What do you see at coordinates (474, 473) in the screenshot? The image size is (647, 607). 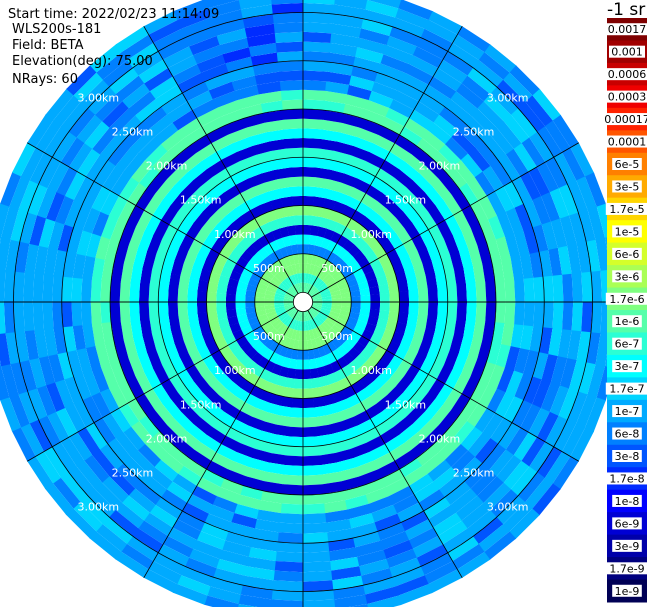 I see `range-ring-label: 2.50km` at bounding box center [474, 473].